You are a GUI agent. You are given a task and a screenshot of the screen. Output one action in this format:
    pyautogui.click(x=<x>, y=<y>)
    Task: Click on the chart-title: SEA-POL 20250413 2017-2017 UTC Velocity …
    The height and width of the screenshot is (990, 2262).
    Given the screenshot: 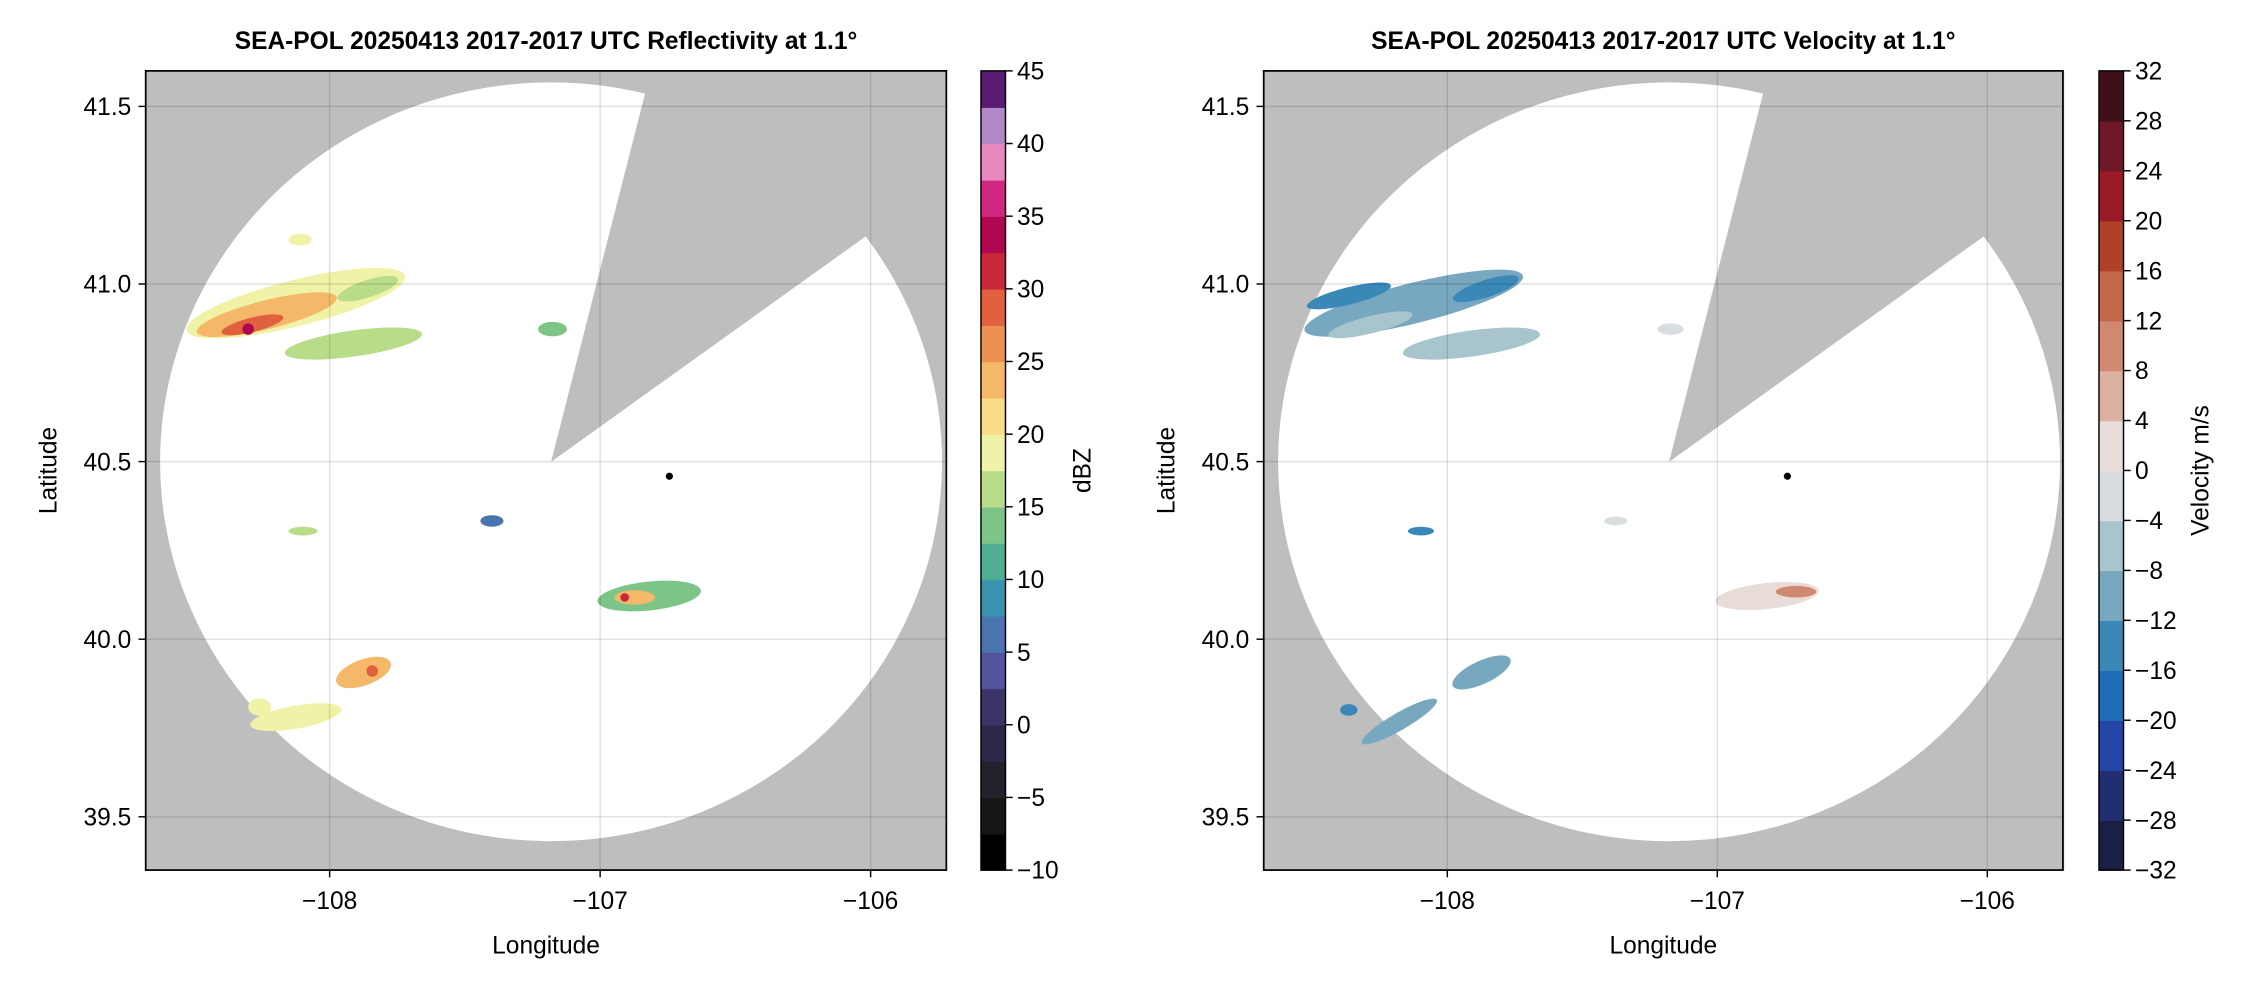 What is the action you would take?
    pyautogui.click(x=1663, y=41)
    